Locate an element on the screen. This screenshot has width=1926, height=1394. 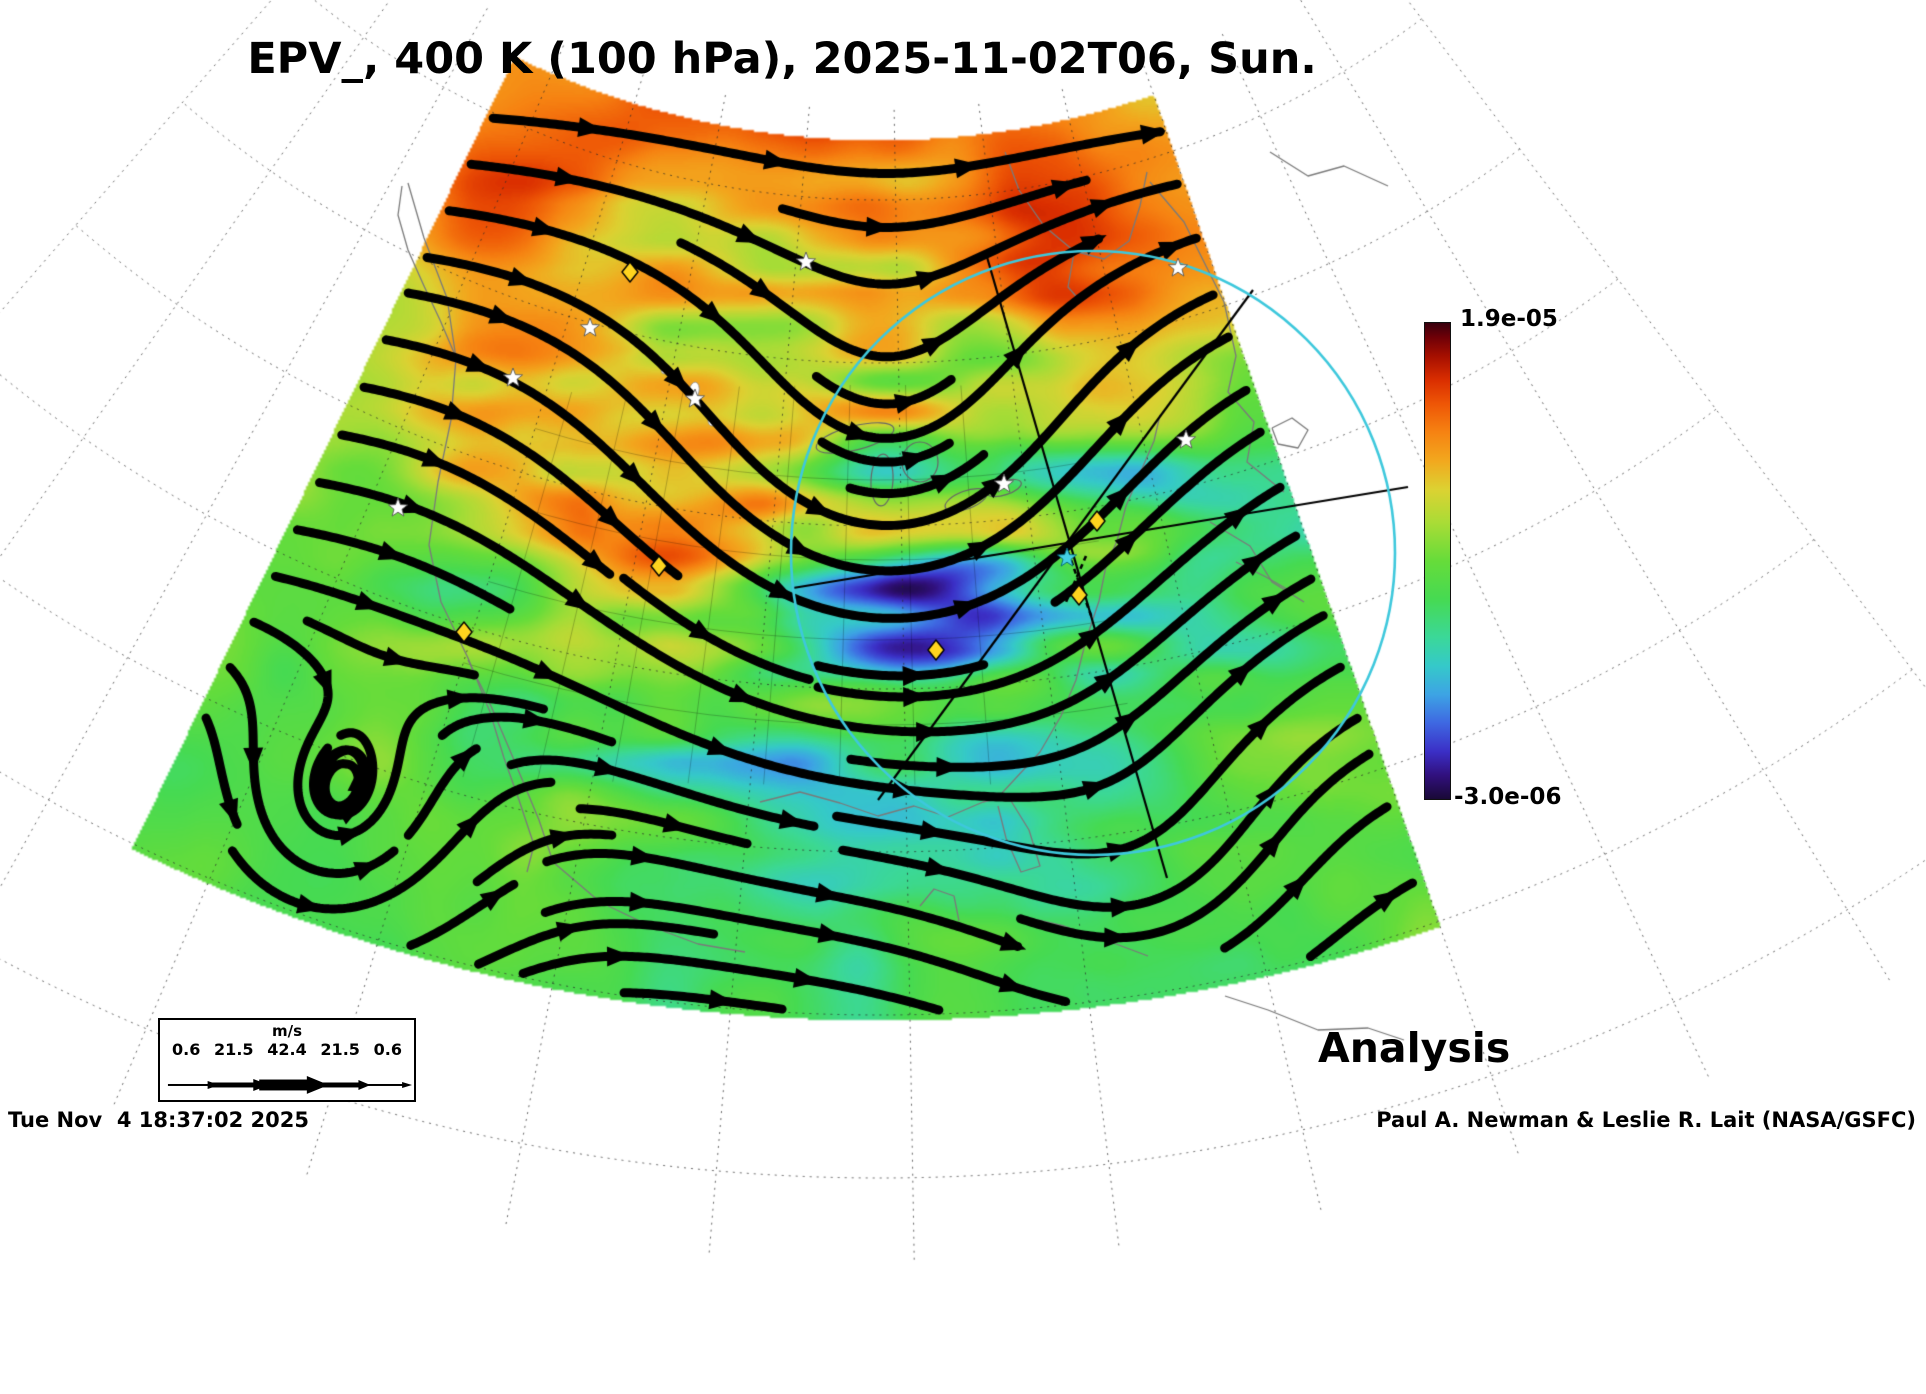
wind-legend-units: m/s is located at coordinates (287, 1031).